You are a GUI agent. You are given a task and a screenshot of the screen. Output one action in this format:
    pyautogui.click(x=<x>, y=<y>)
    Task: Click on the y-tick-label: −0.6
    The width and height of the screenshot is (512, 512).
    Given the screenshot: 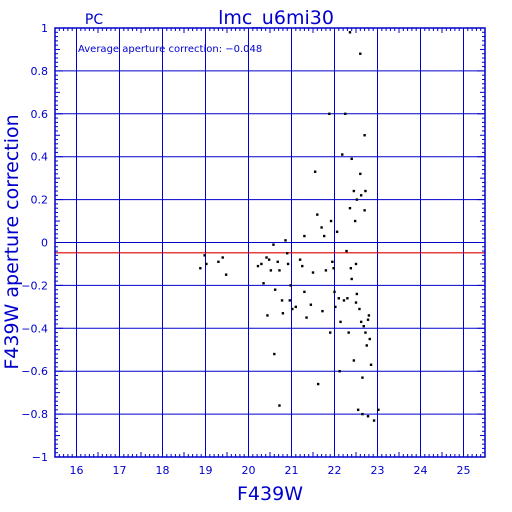 What is the action you would take?
    pyautogui.click(x=34, y=371)
    